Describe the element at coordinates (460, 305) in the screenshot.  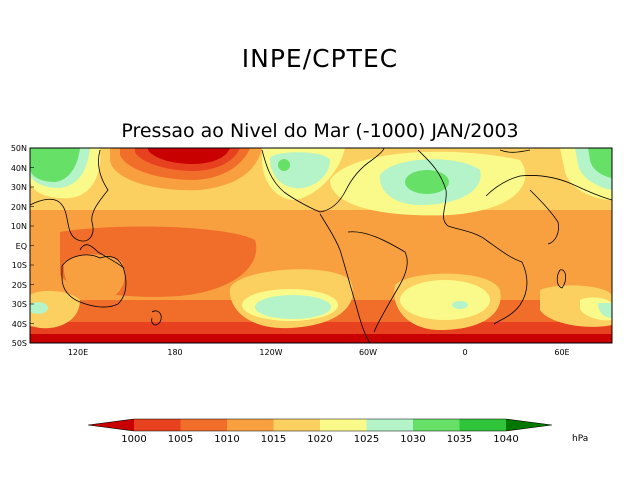
I see `sa-high-core` at that location.